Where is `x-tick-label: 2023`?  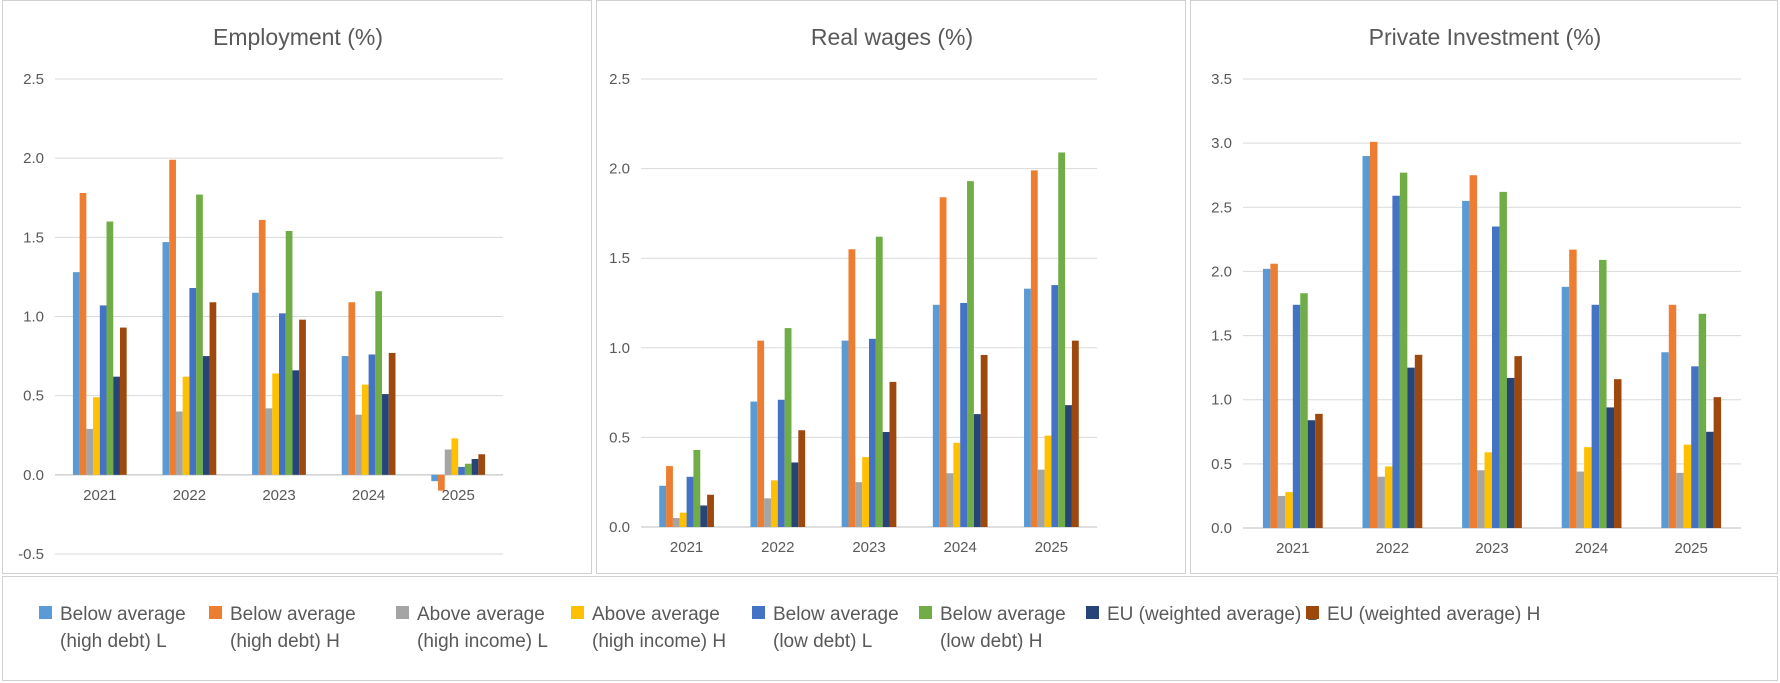 x-tick-label: 2023 is located at coordinates (868, 547).